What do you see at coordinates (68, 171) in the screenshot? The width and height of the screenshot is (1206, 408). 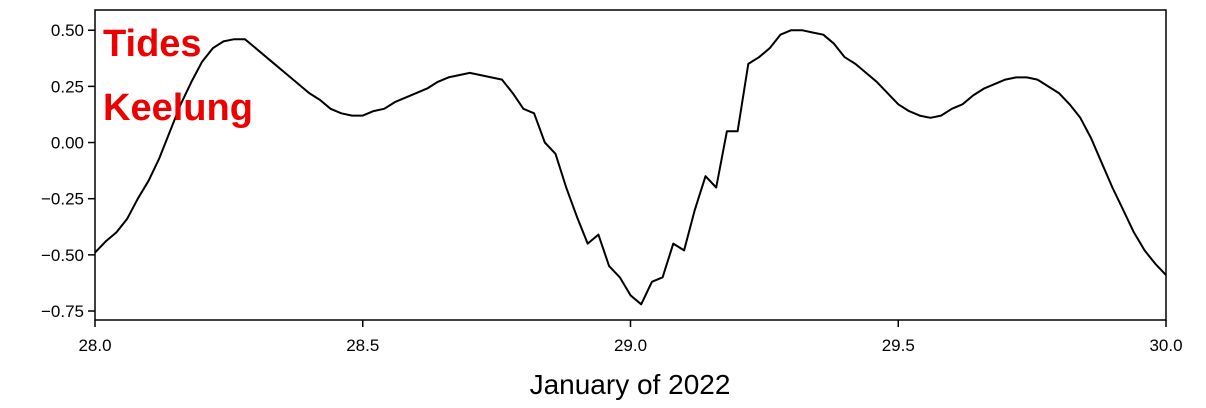 I see `y-axis: 0.50 0.25 0.00 −0.25 −0.50 −0.75` at bounding box center [68, 171].